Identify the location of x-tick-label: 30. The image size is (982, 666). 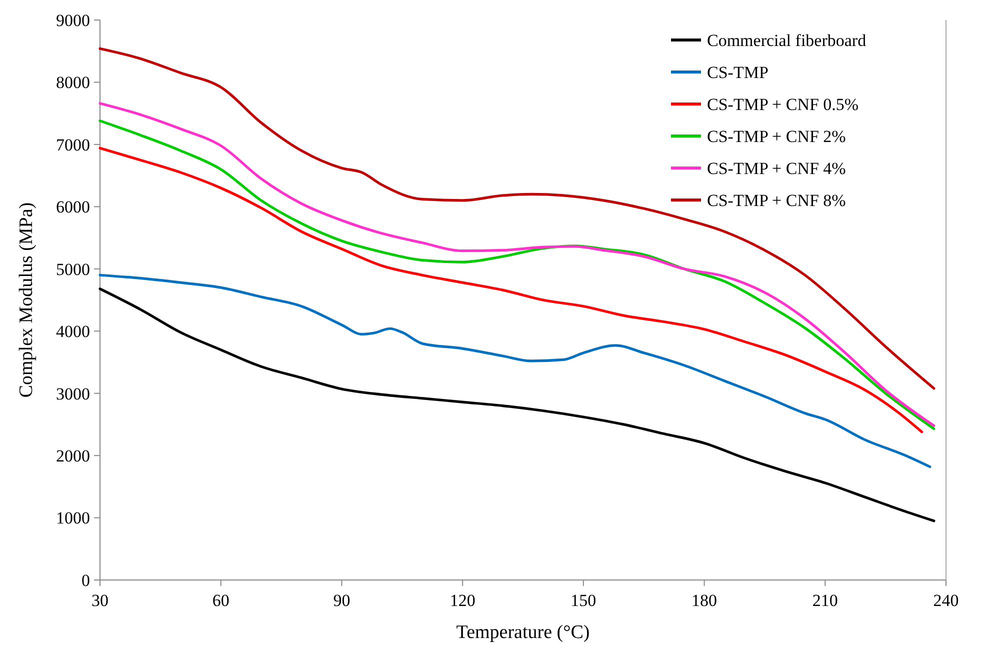
(100, 600).